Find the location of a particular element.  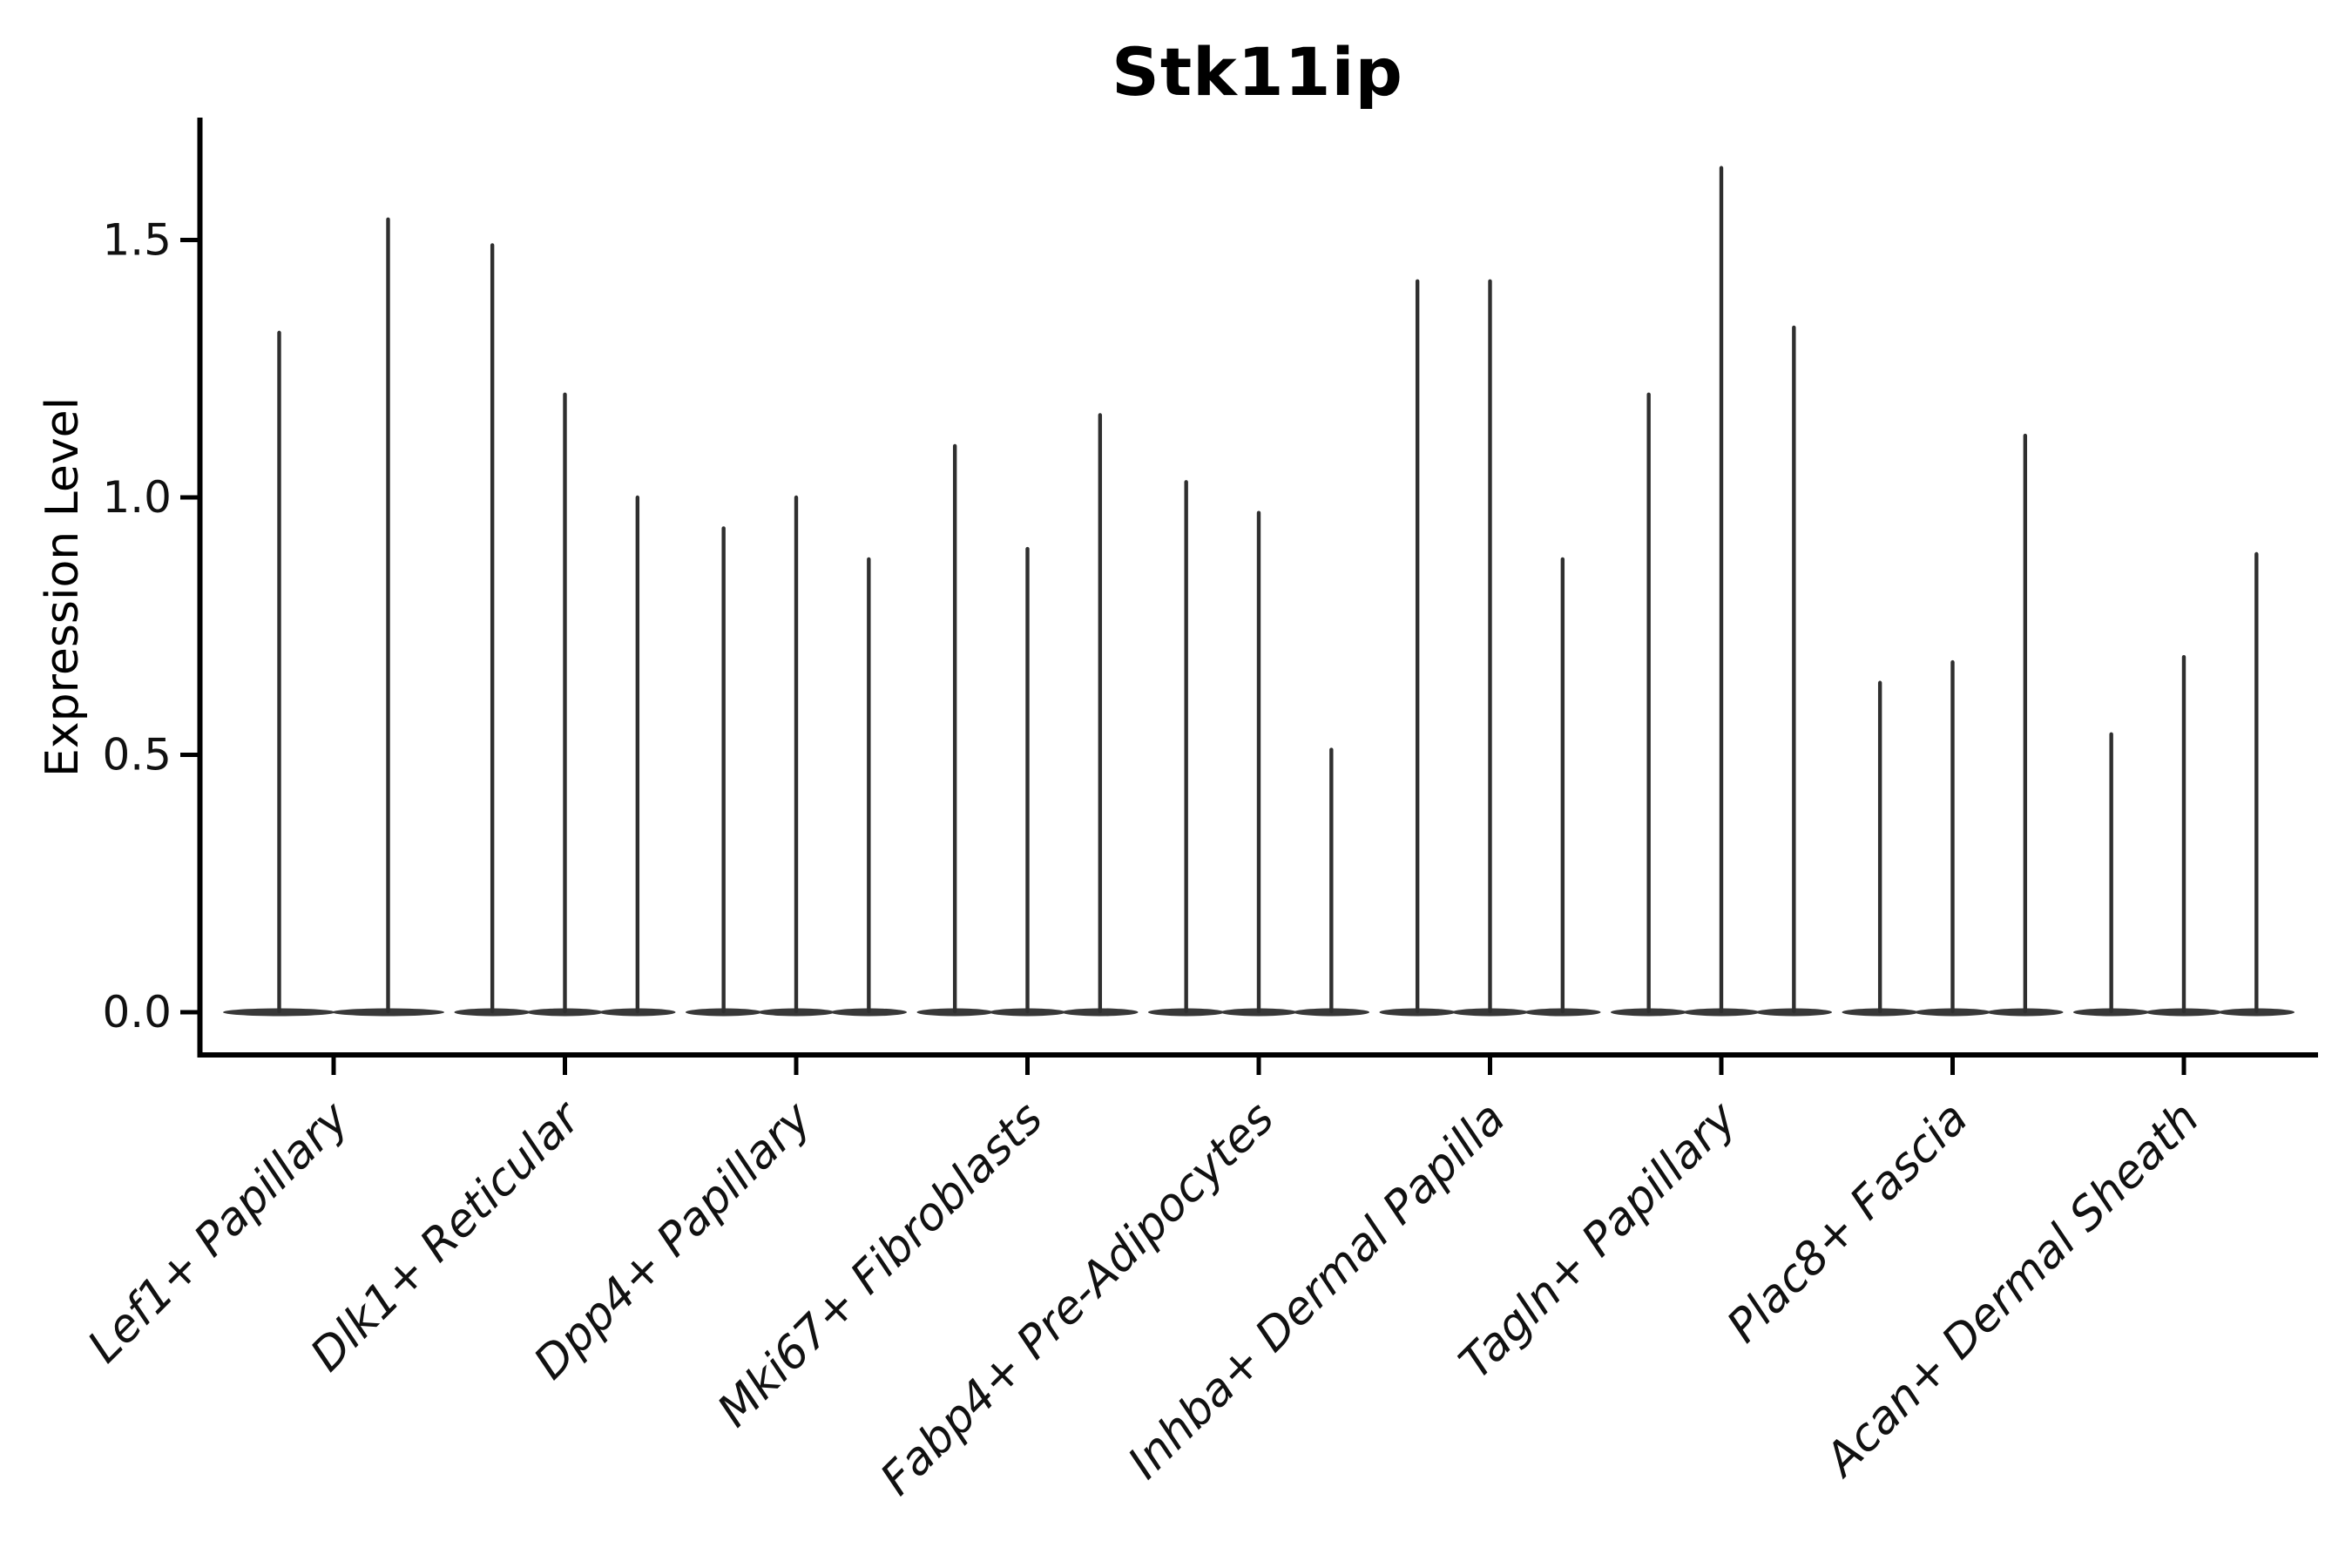

x-category-label-8: Acan+ Dermal Sheath is located at coordinates (2012, 1290).